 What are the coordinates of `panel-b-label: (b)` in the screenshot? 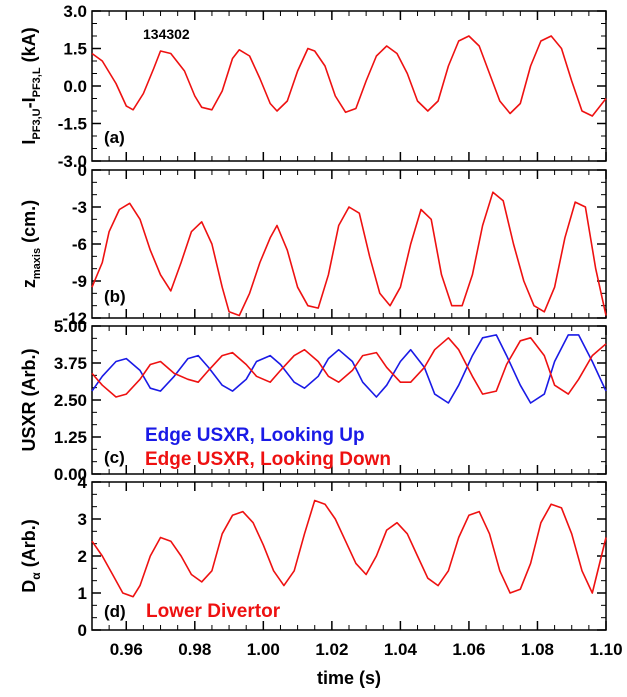 It's located at (115, 296).